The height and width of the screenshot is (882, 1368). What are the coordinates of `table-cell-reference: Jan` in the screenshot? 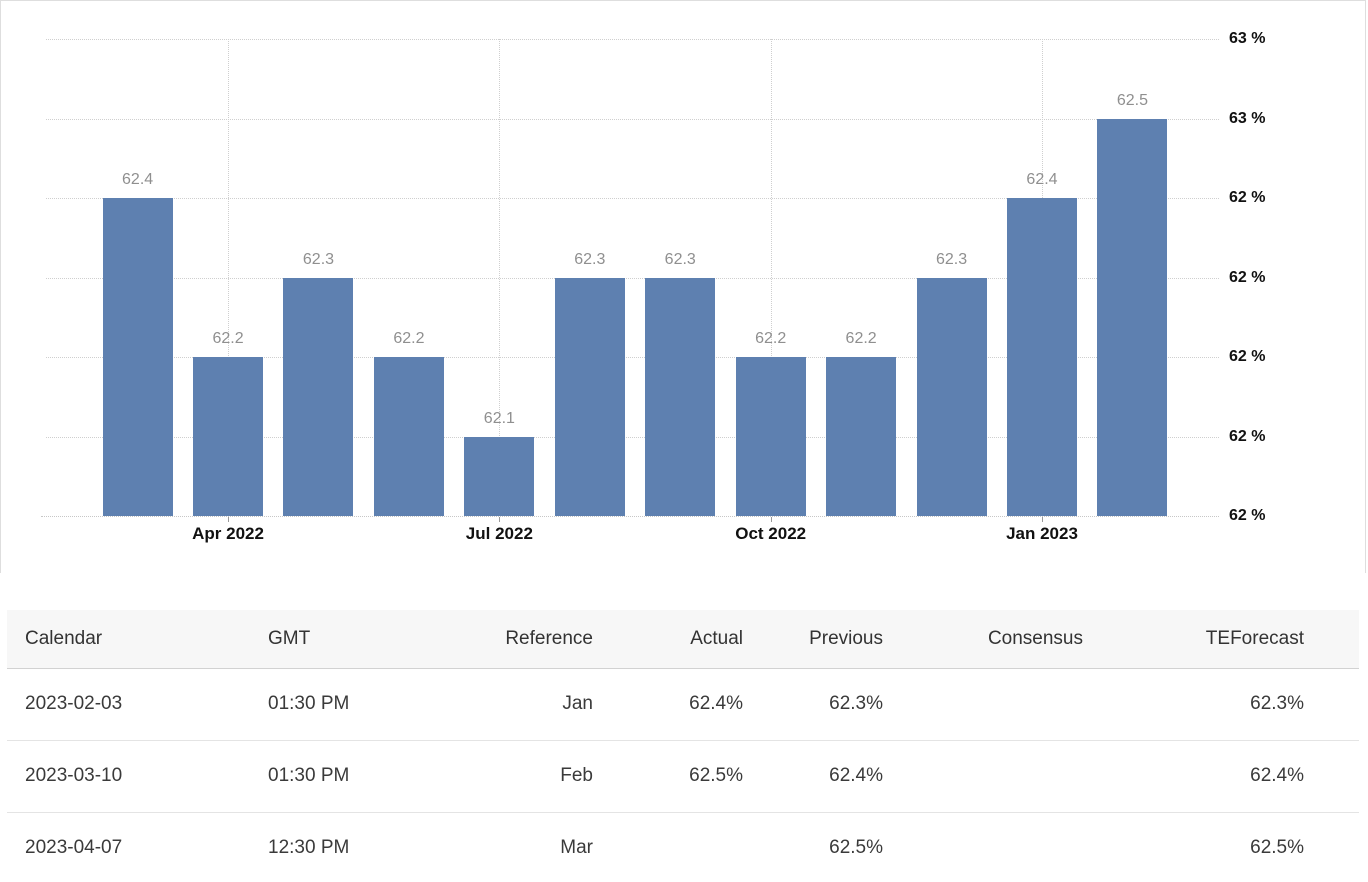 It's located at (523, 704).